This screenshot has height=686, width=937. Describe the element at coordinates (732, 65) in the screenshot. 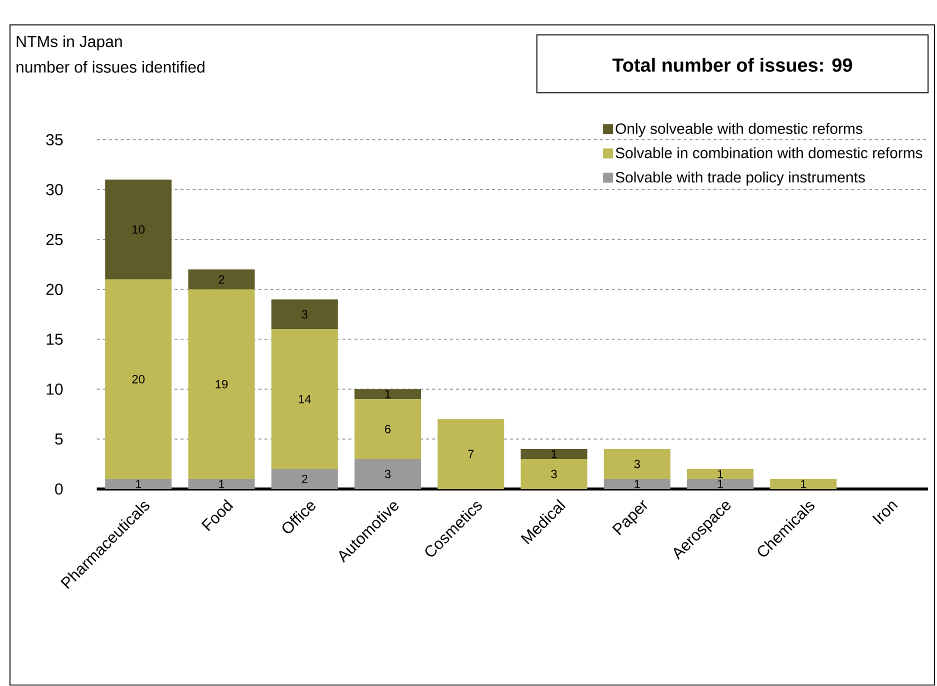

I see `text: Total number of issues: 99` at that location.